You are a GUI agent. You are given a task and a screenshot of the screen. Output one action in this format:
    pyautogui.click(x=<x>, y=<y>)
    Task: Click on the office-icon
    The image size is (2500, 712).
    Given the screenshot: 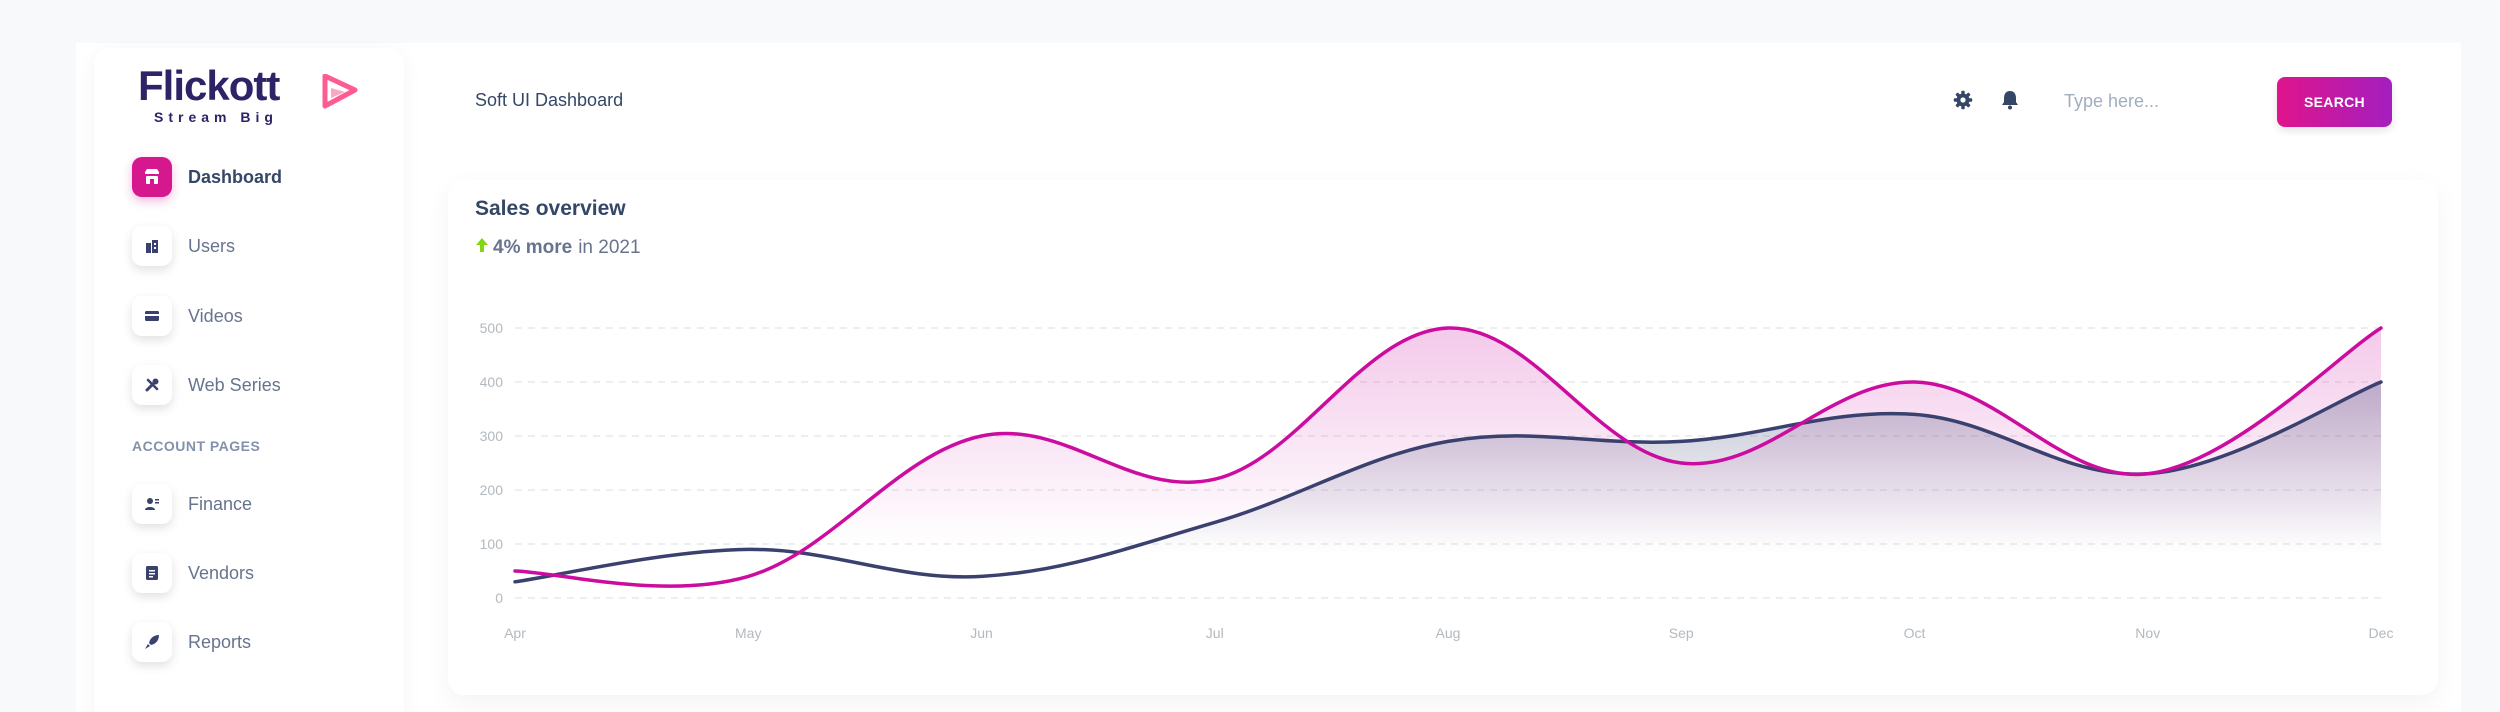 What is the action you would take?
    pyautogui.click(x=152, y=246)
    